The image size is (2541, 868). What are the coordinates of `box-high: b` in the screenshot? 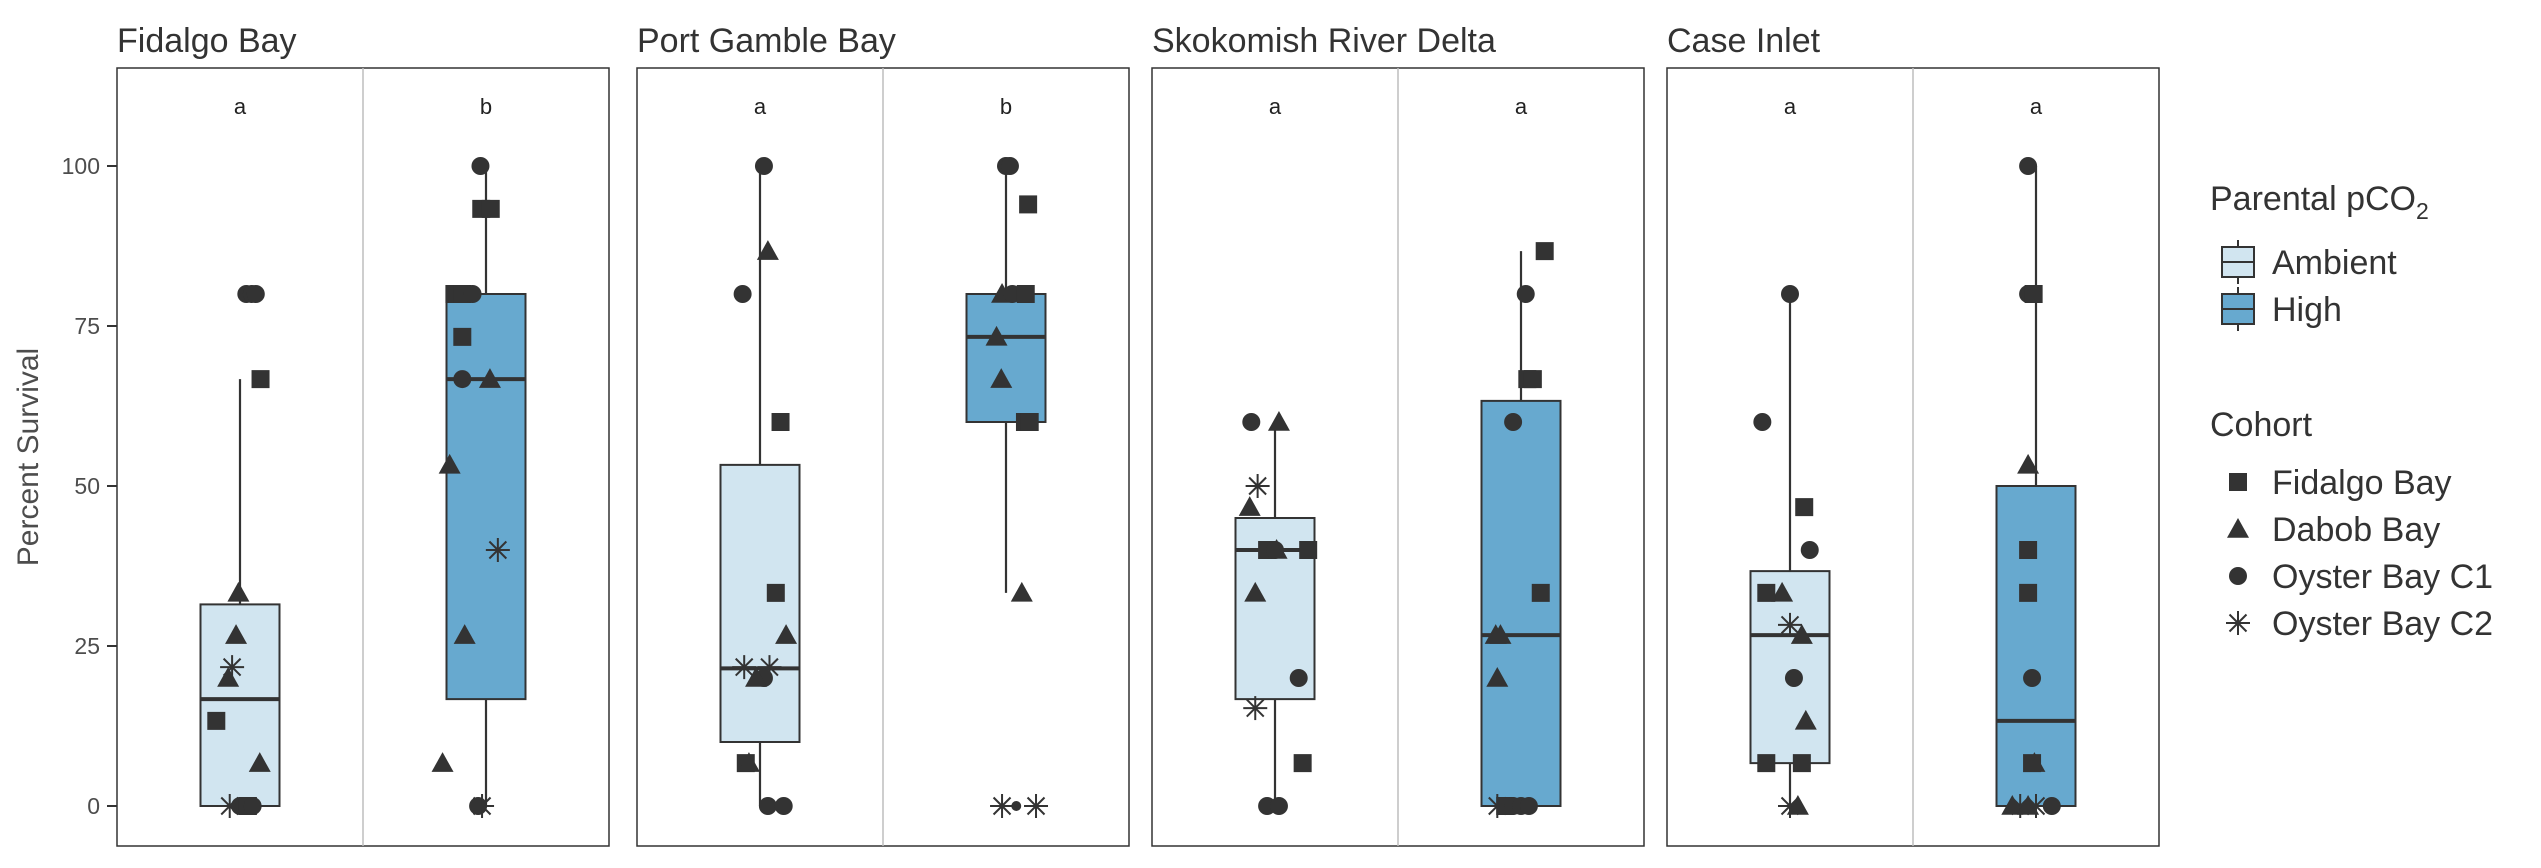 It's located at (486, 450).